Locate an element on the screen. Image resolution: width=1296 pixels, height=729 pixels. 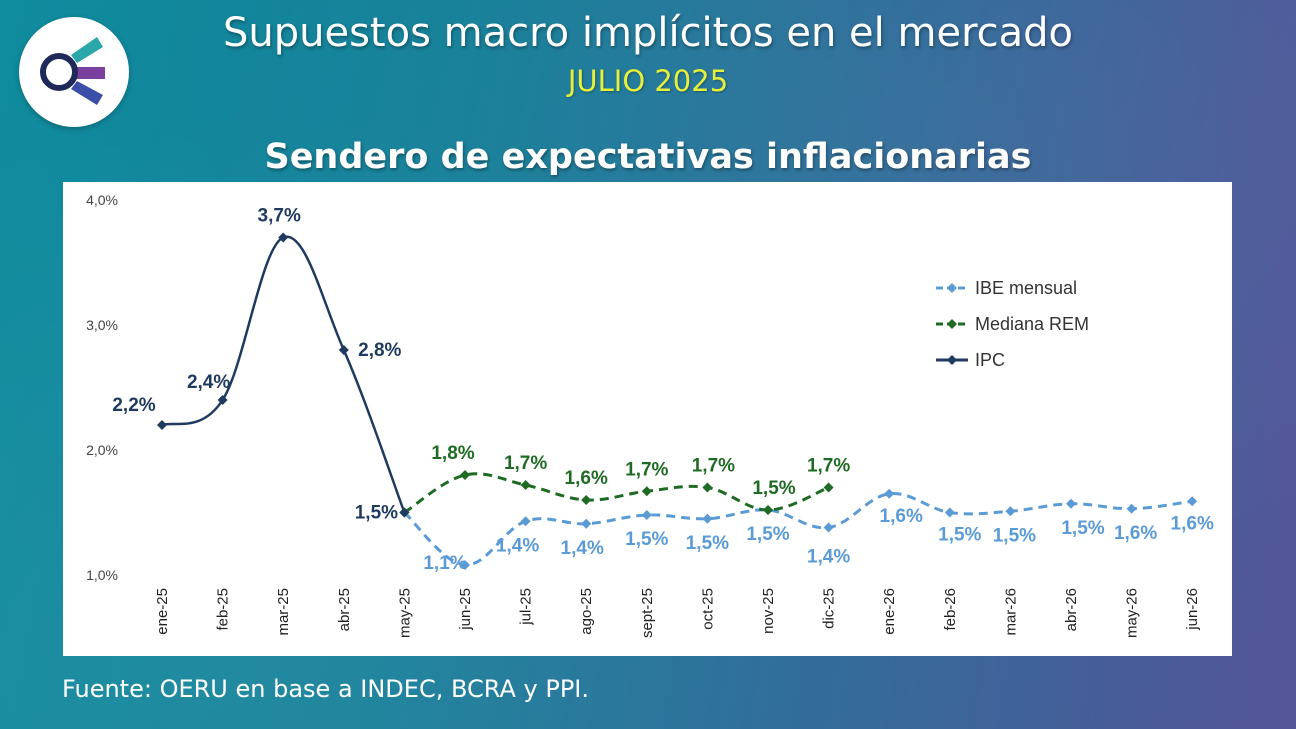
page-subtitle: JULIO 2025 is located at coordinates (648, 81).